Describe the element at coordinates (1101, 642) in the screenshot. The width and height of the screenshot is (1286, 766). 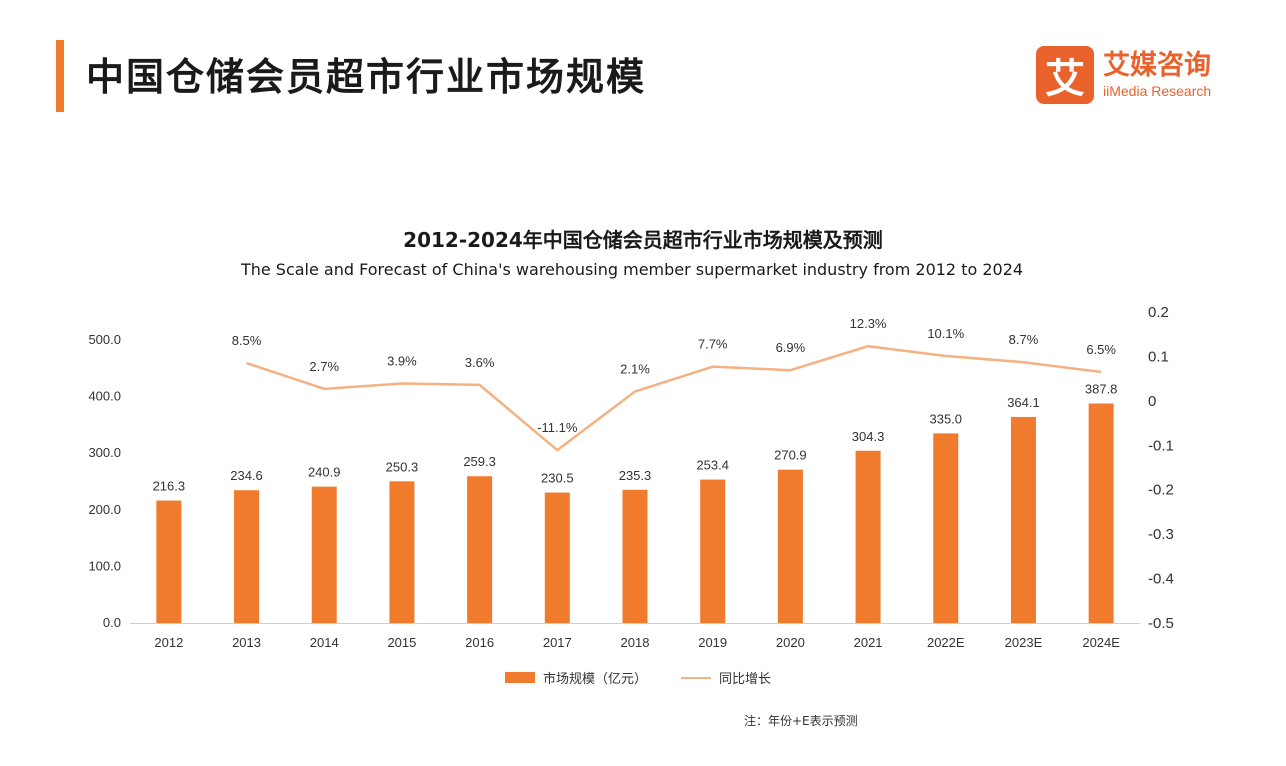
I see `x-tick-label: 2024E` at that location.